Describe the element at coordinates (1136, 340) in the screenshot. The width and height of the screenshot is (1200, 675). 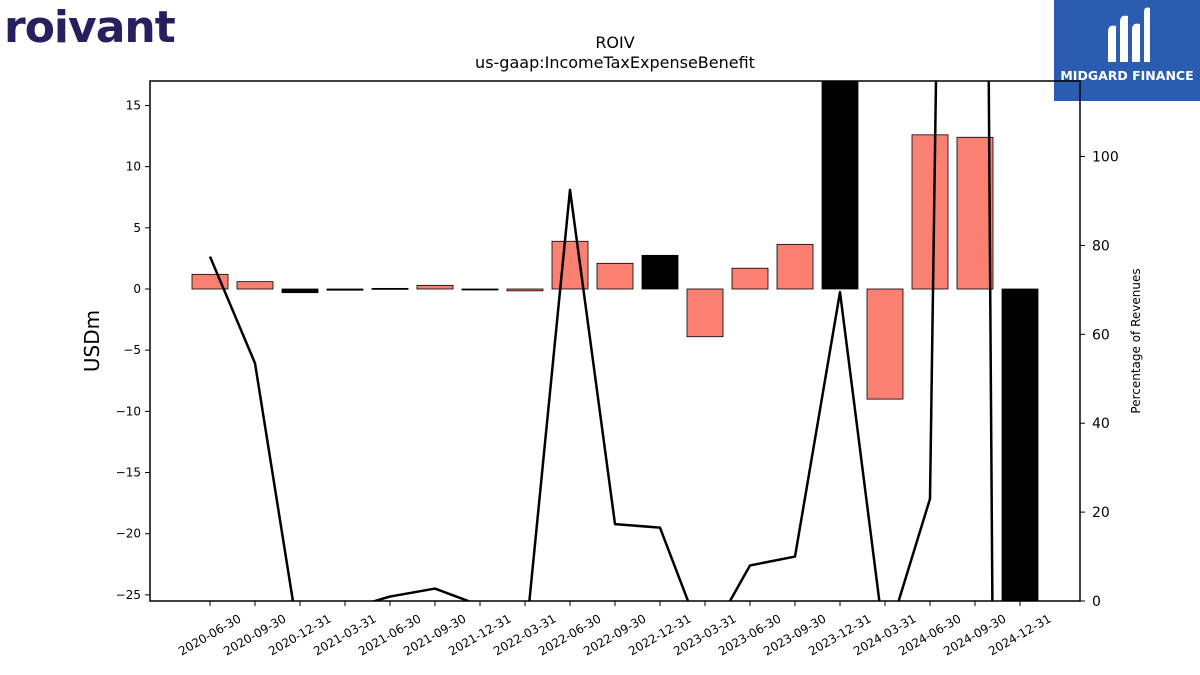
I see `y2-axis-label: Percentage of Revenues` at that location.